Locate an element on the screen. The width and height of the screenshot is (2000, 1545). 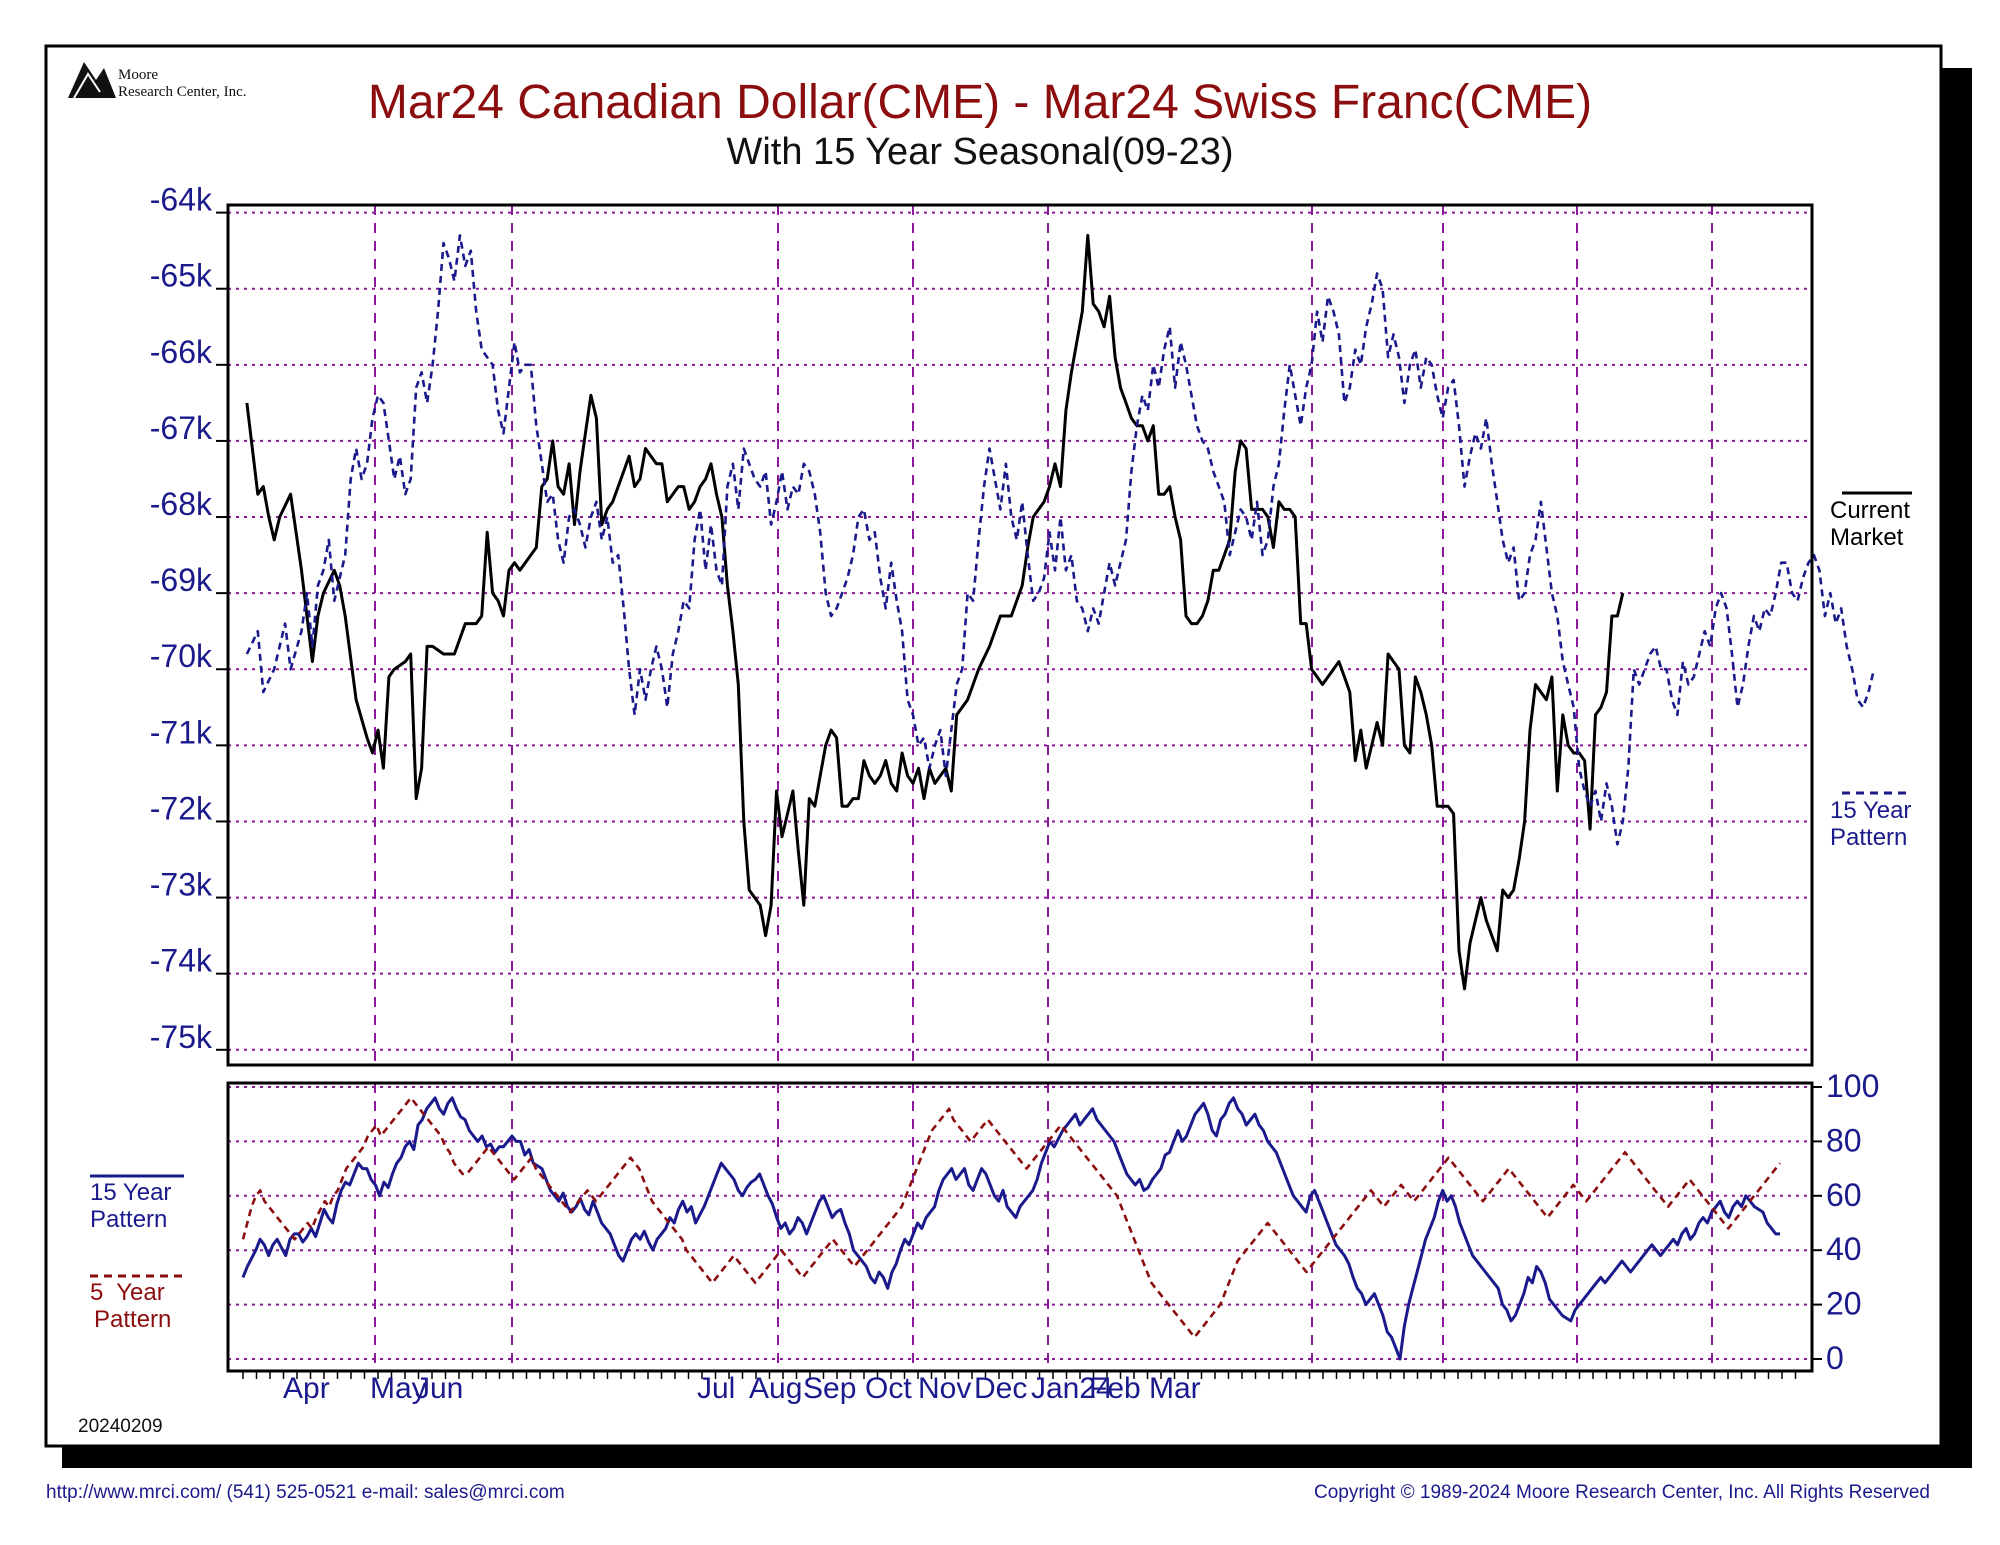
logo-name: Moore is located at coordinates (138, 75).